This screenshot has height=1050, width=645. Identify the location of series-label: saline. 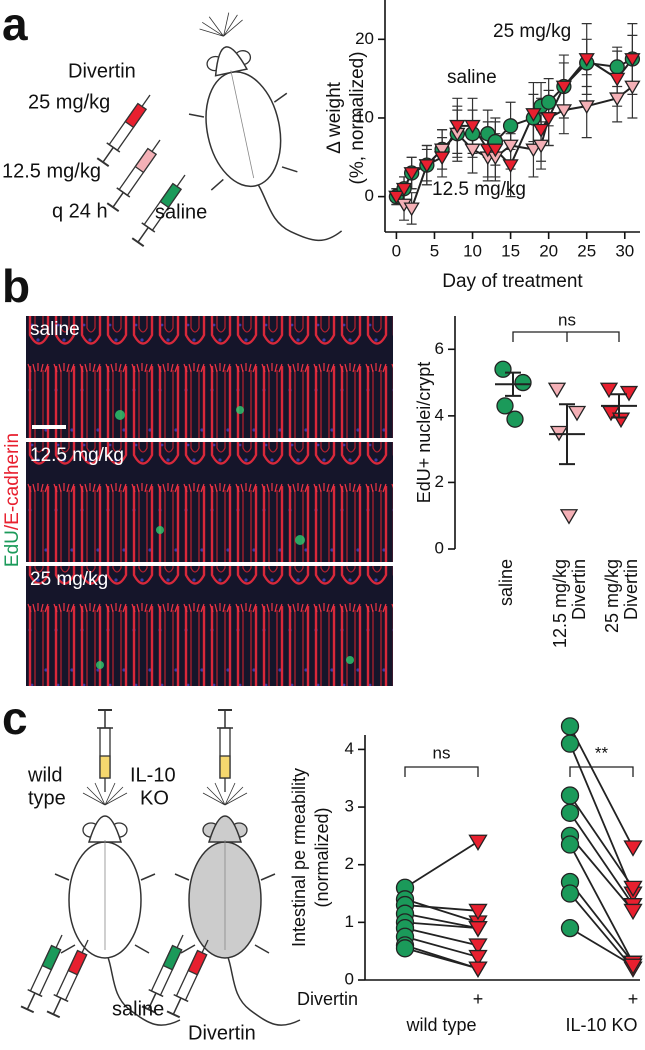
(472, 77).